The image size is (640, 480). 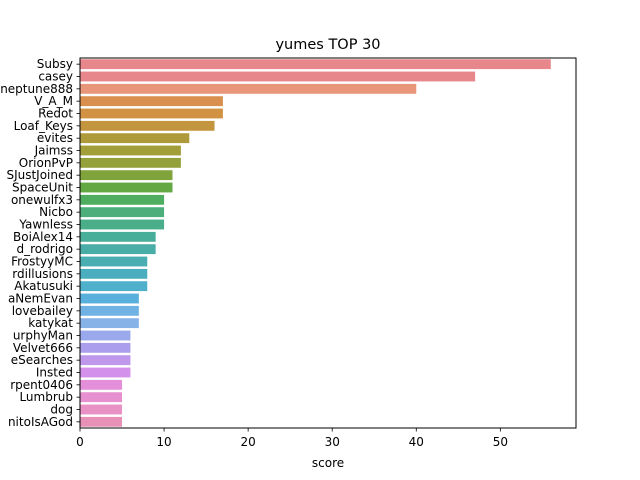 I want to click on y-tick-label: katykat, so click(x=50, y=323).